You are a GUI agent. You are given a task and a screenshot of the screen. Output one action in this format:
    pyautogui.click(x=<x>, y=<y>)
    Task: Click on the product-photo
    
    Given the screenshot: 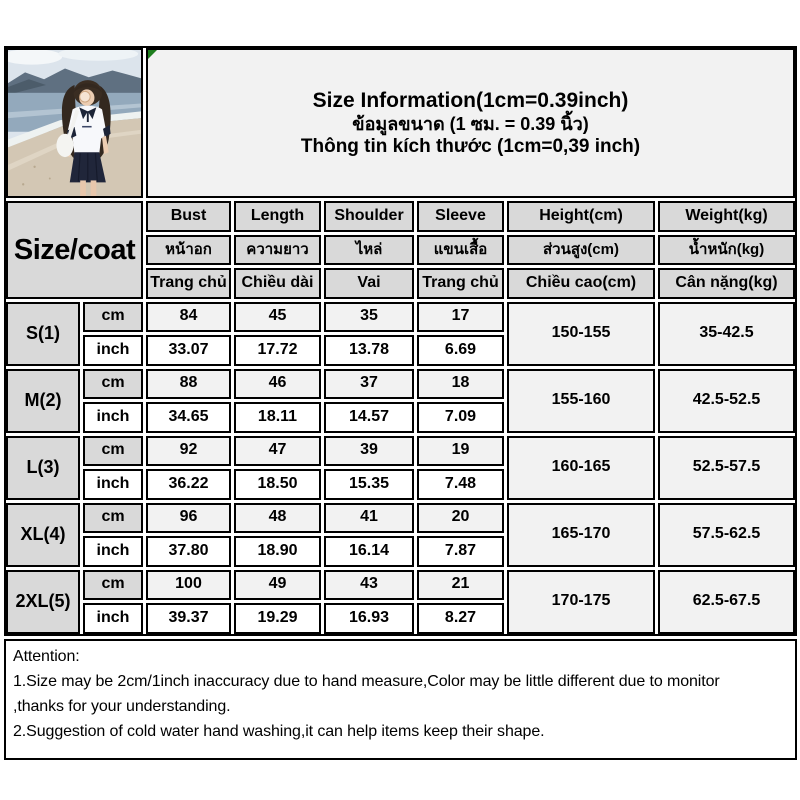 What is the action you would take?
    pyautogui.click(x=74, y=123)
    